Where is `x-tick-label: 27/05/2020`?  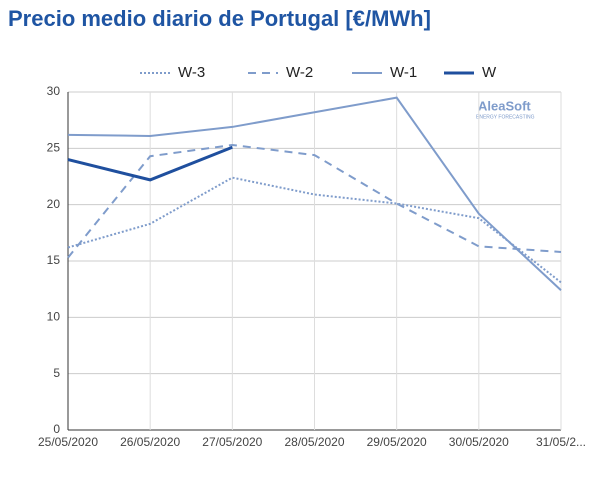 x-tick-label: 27/05/2020 is located at coordinates (232, 442).